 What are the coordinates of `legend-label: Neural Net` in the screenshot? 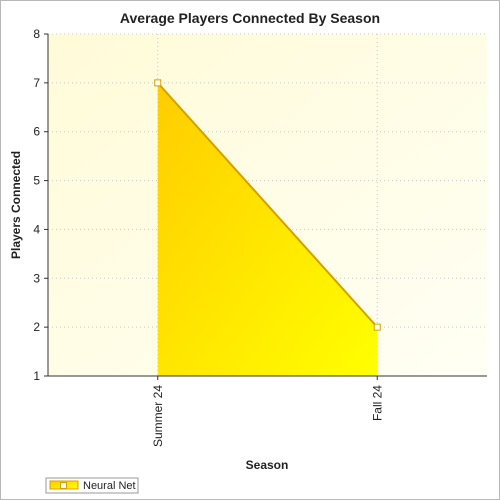 It's located at (109, 486).